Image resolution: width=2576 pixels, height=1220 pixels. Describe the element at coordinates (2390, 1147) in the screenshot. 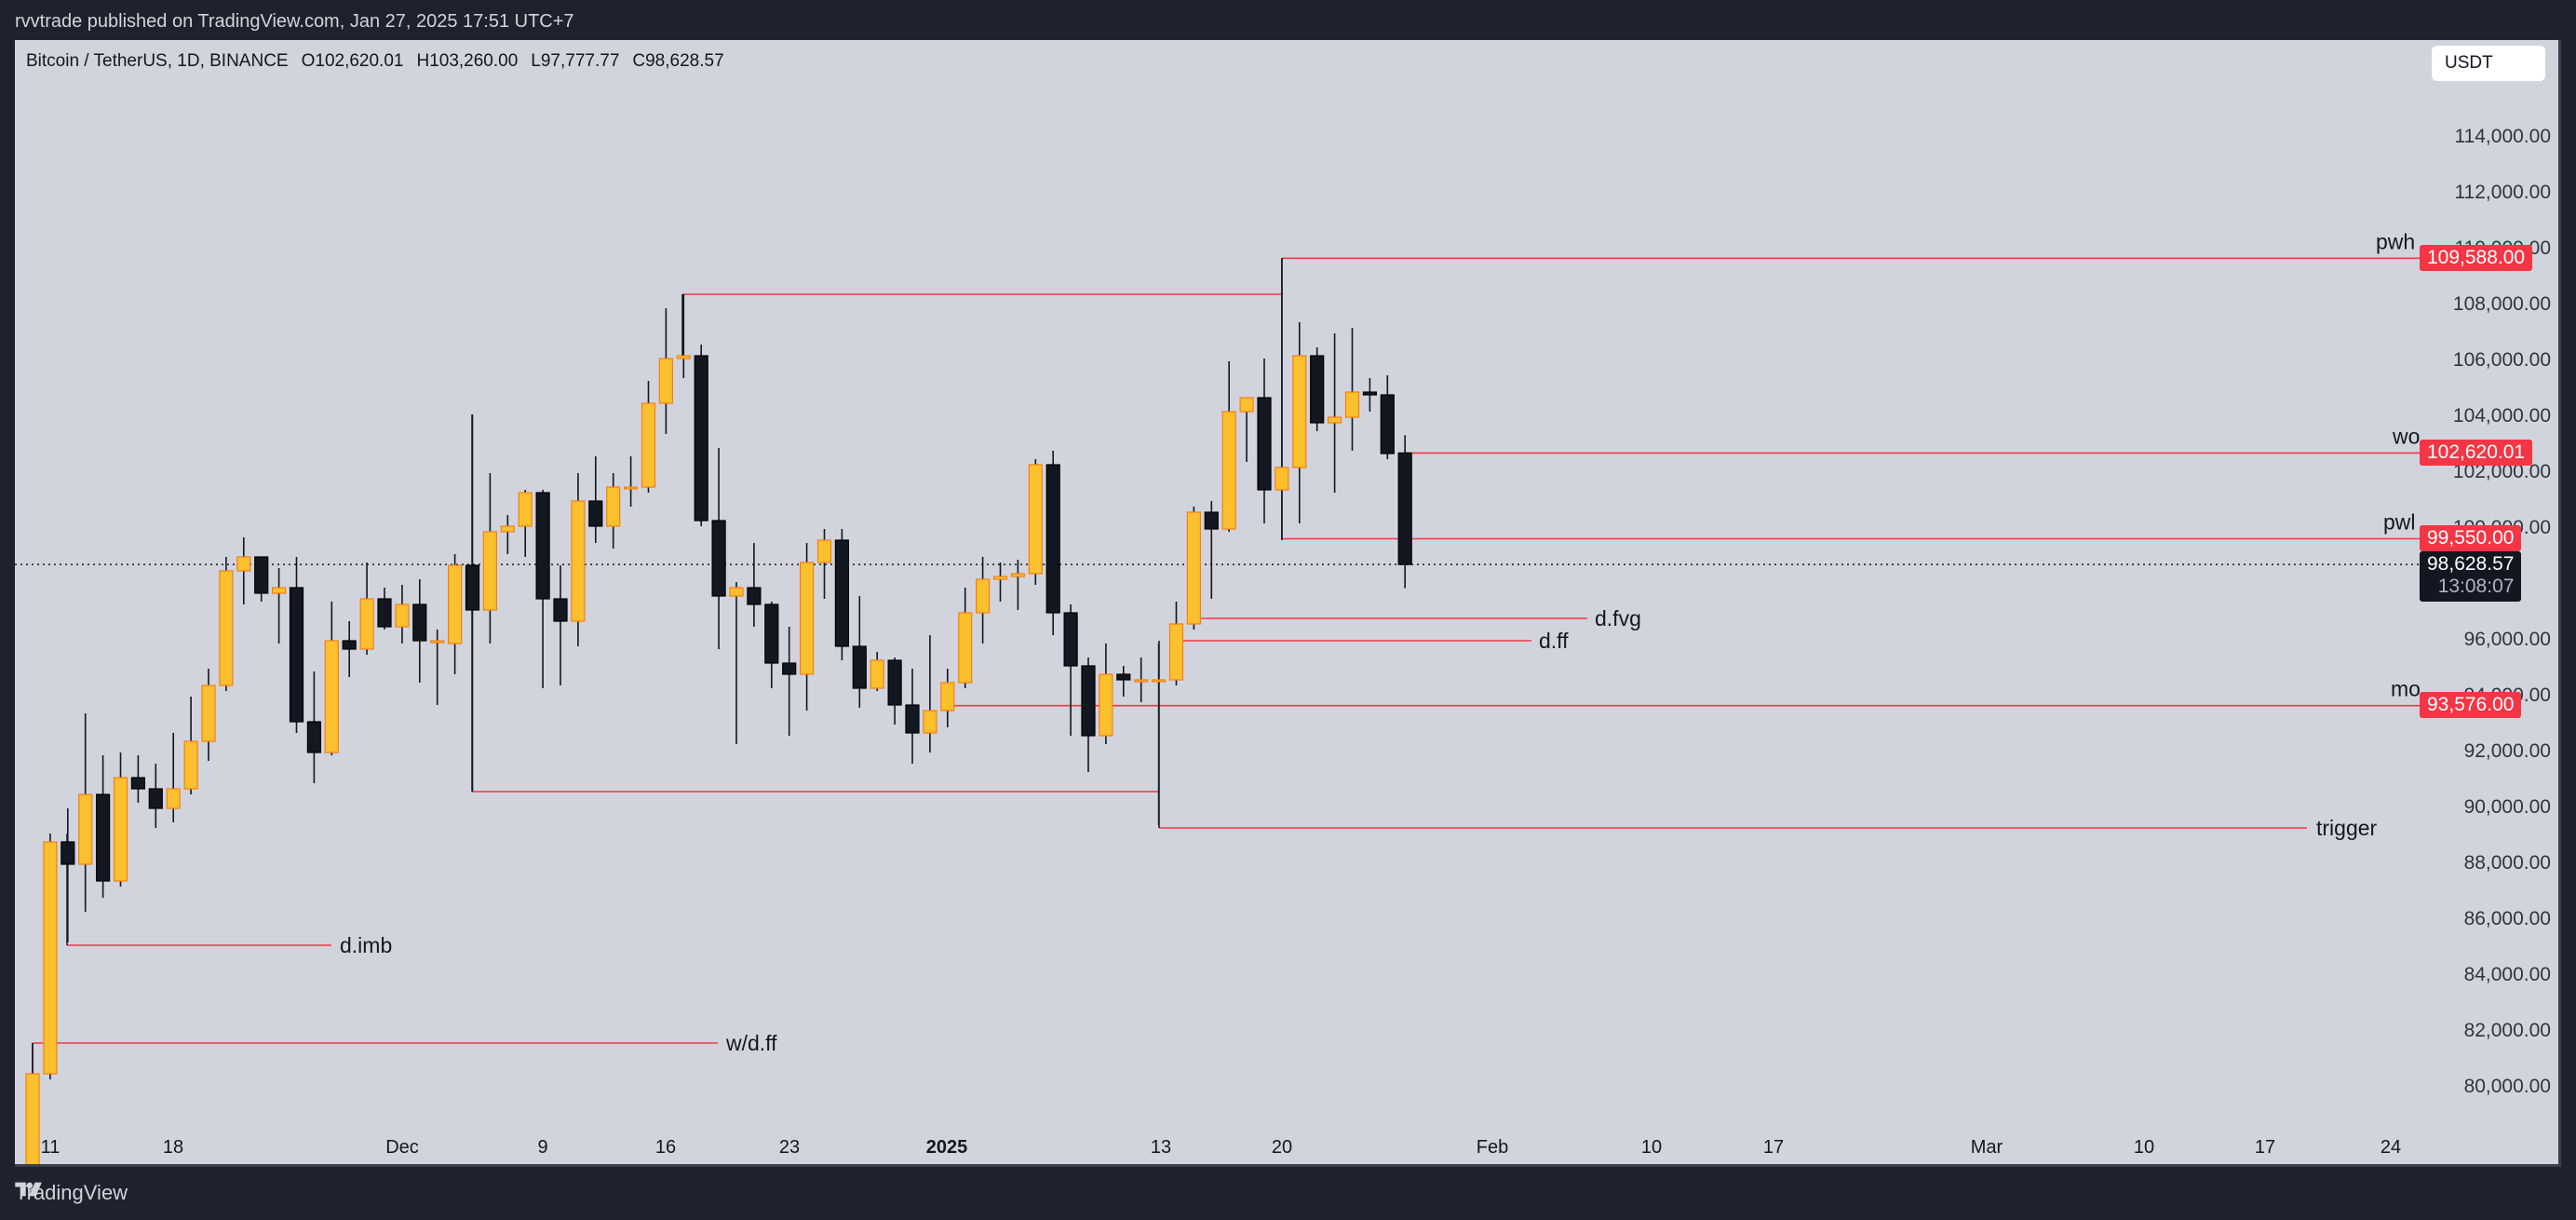

I see `x-axis-tick: 24` at that location.